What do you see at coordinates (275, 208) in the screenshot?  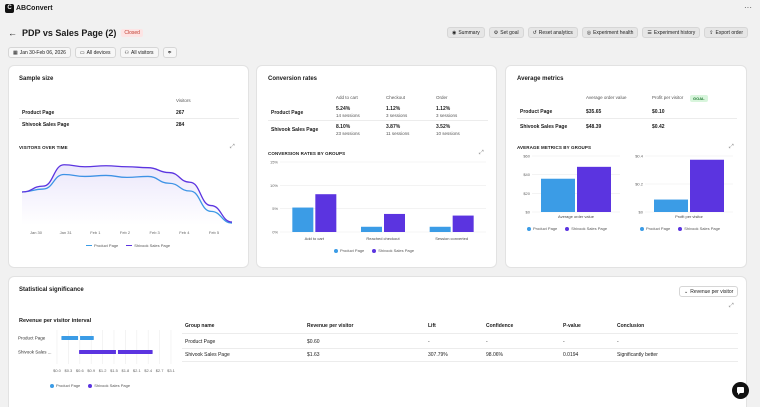 I see `y-tick-label: 5%` at bounding box center [275, 208].